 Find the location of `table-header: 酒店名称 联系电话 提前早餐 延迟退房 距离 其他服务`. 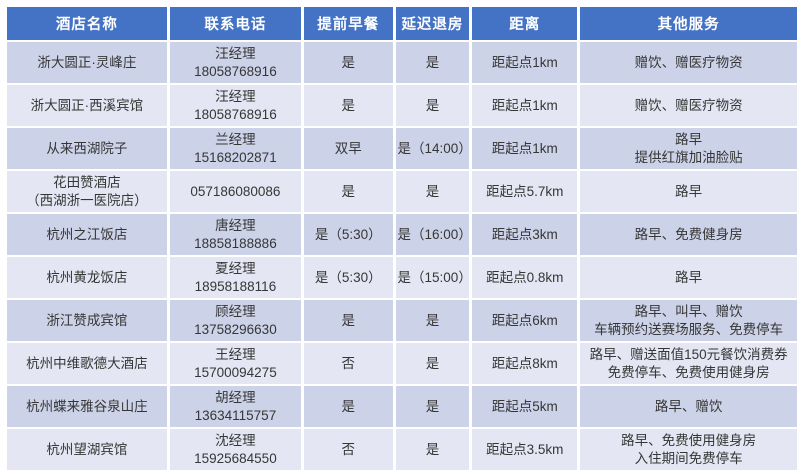

table-header: 酒店名称 联系电话 提前早餐 延迟退房 距离 其他服务 is located at coordinates (402, 23).